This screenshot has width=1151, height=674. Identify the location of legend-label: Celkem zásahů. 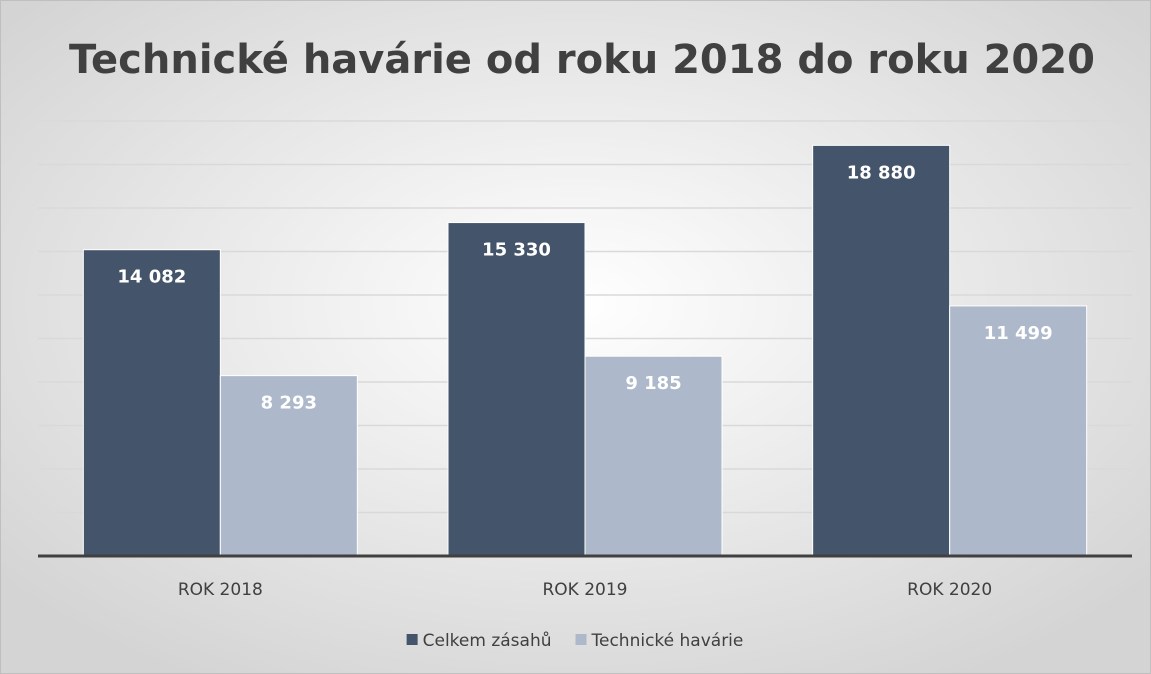
(487, 641).